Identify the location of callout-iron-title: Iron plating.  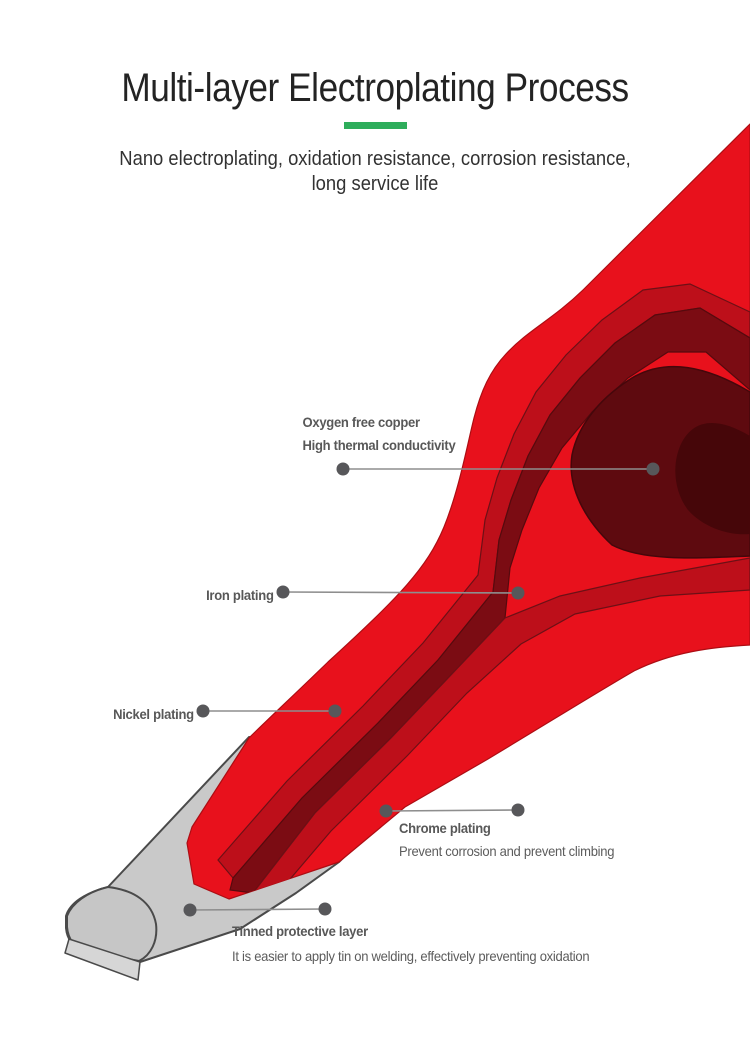
(240, 595).